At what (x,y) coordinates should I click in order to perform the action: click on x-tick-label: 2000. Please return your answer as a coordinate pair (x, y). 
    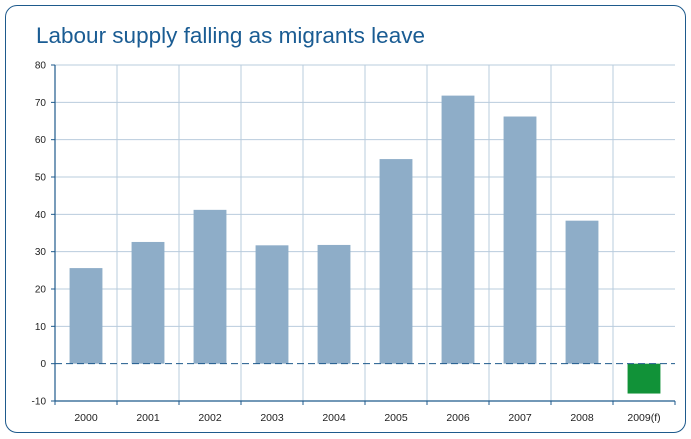
    Looking at the image, I should click on (86, 418).